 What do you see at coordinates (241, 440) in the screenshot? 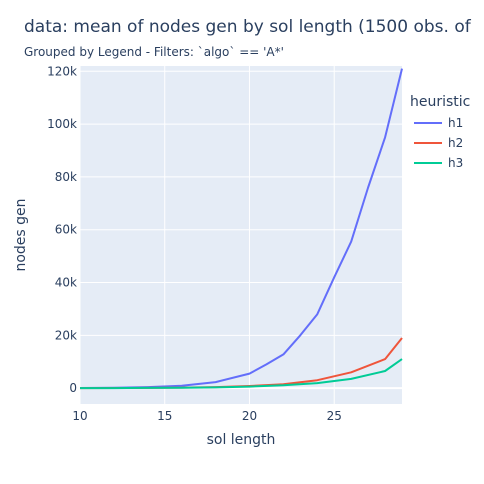
I see `x-axis-title: sol length` at bounding box center [241, 440].